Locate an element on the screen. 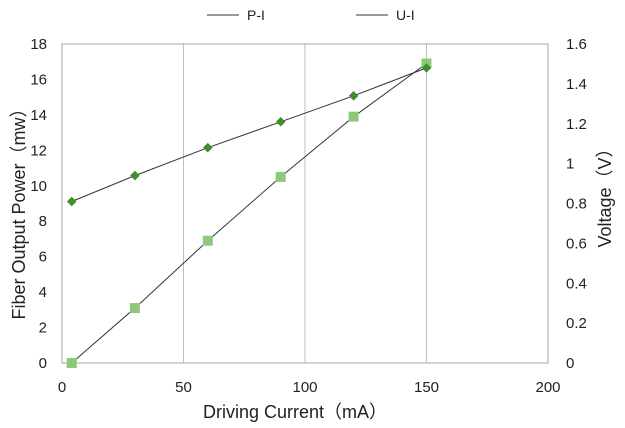  y-left-tick-label: 12 is located at coordinates (38, 150).